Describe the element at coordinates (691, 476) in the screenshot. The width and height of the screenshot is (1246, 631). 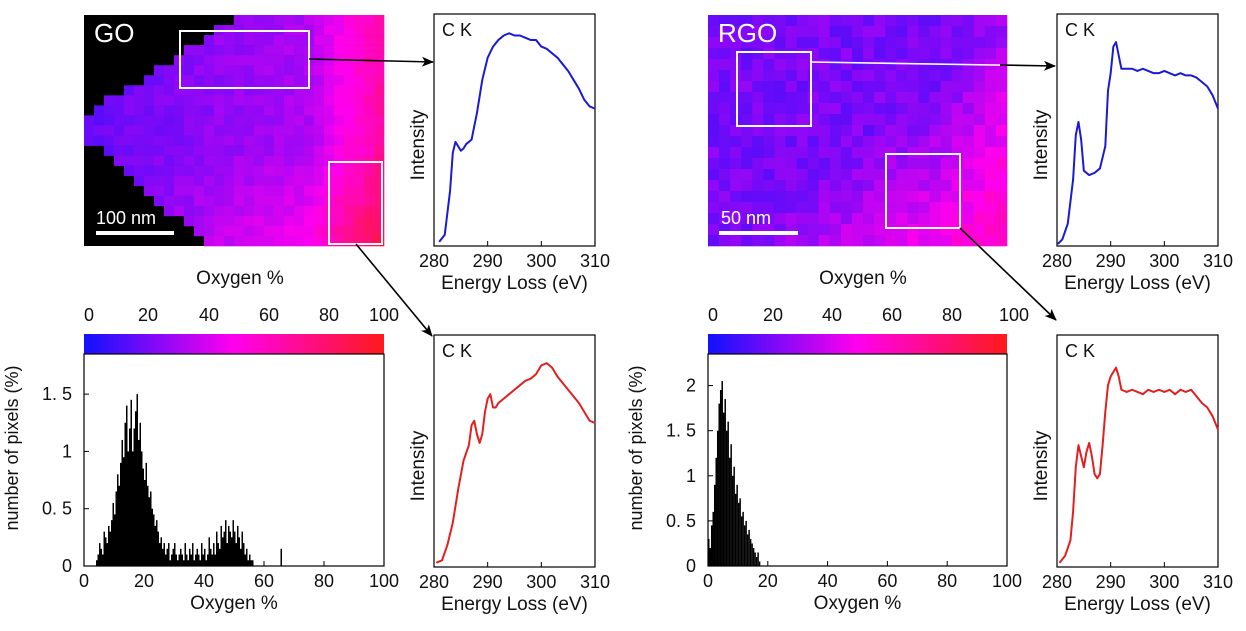
I see `y-tick-label: 1` at that location.